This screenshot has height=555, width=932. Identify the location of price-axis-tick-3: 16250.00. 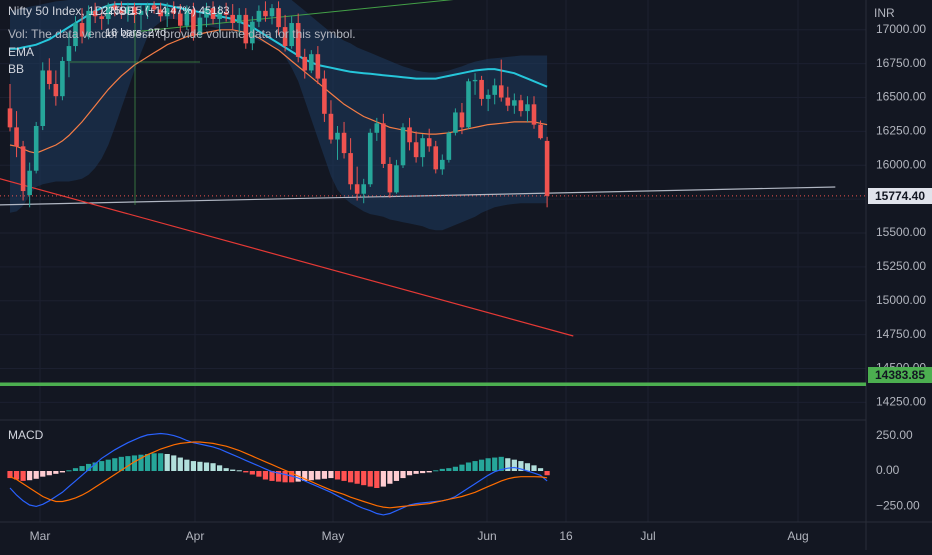
(901, 131).